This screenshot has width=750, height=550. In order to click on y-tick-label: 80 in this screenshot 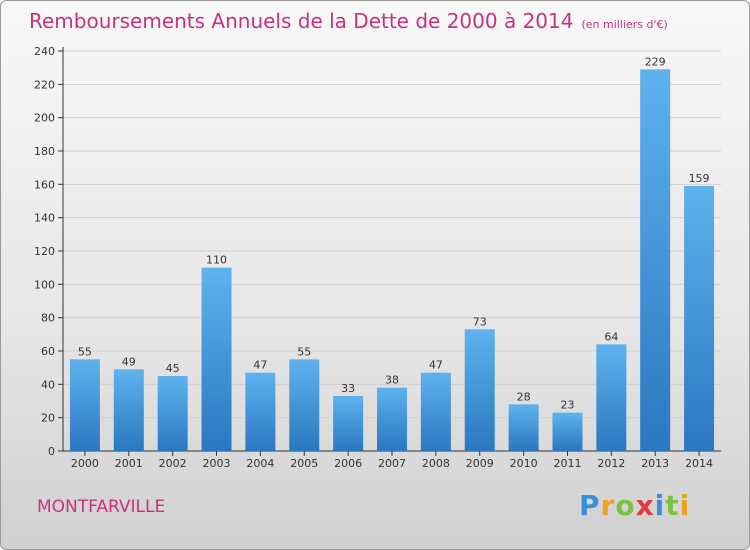, I will do `click(48, 318)`.